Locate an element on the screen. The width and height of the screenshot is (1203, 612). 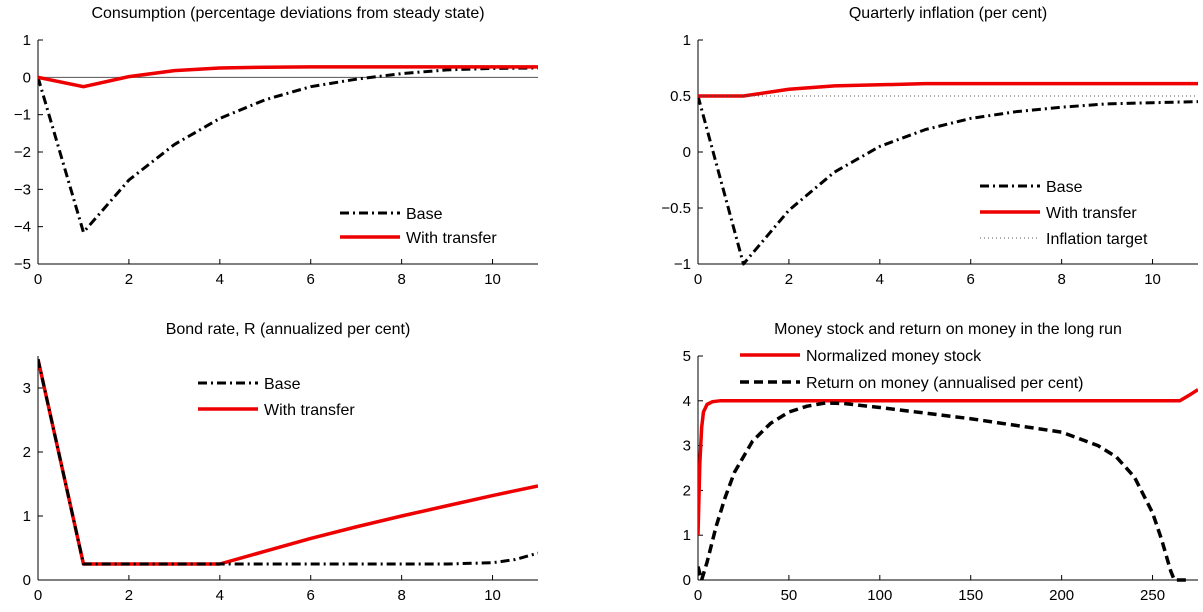
series-line-normalized-money-stock is located at coordinates (948, 462).